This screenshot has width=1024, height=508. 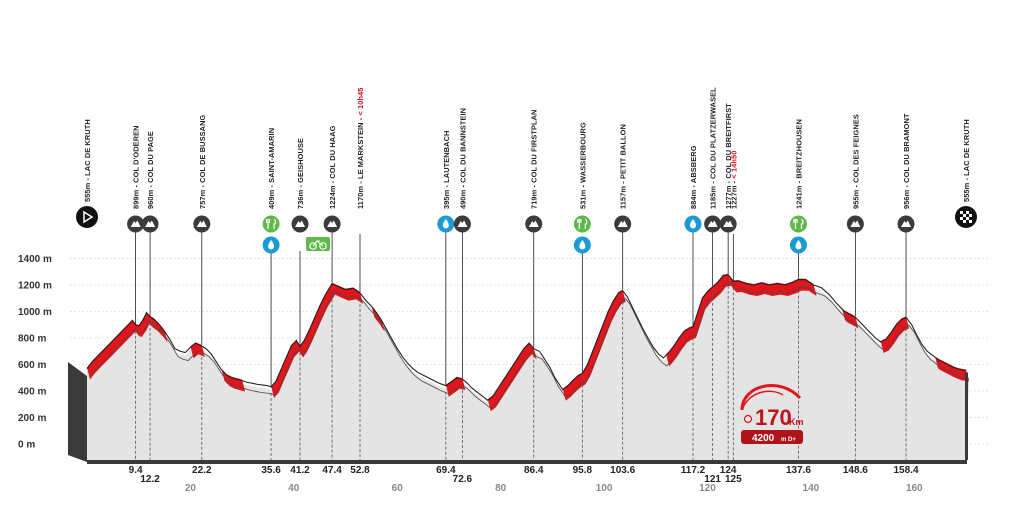 What do you see at coordinates (360, 148) in the screenshot?
I see `waypoint-label: 1170m - LE MARKSTEIN - < 10h45` at bounding box center [360, 148].